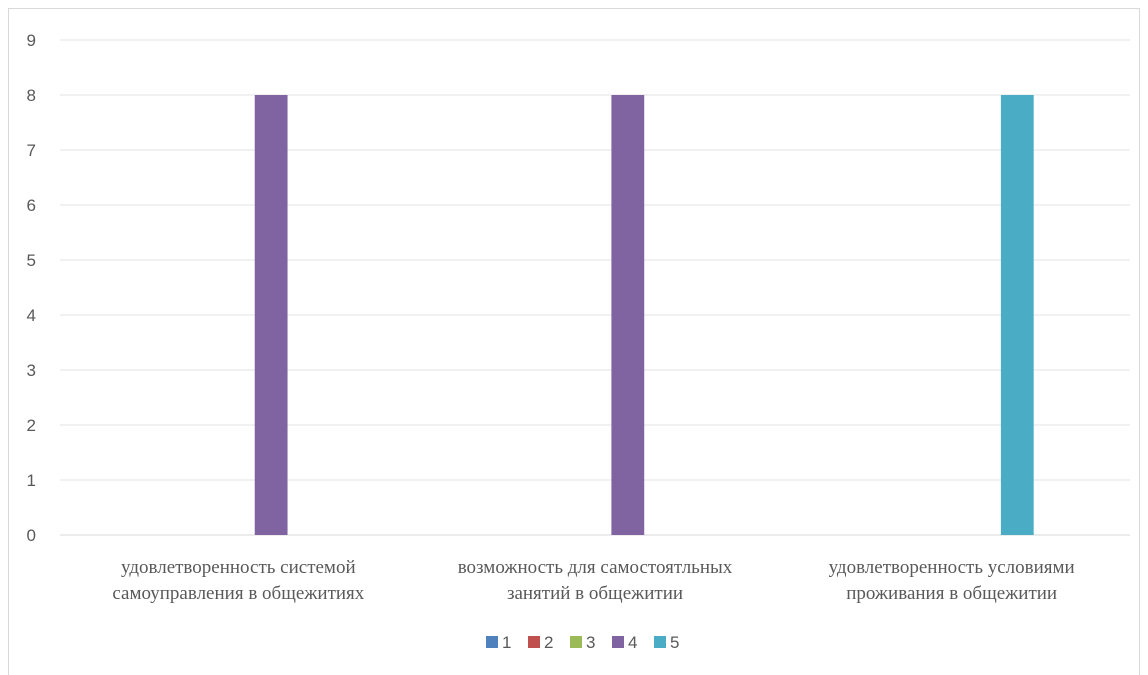 The height and width of the screenshot is (675, 1148). I want to click on legend-label-3: 3, so click(590, 642).